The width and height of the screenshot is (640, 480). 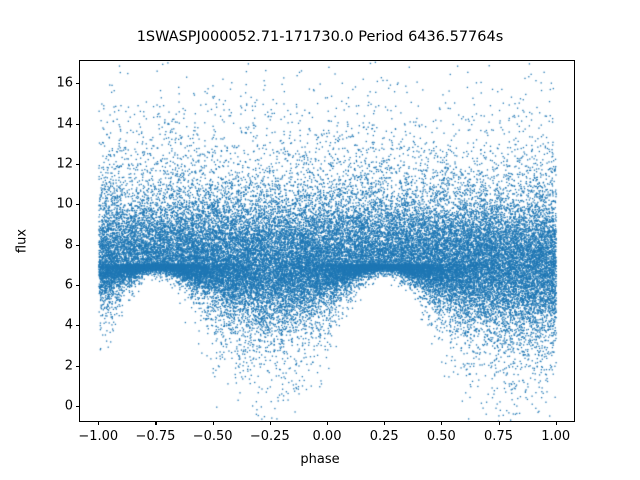 I want to click on x-tick-label: 0.25, so click(x=384, y=436).